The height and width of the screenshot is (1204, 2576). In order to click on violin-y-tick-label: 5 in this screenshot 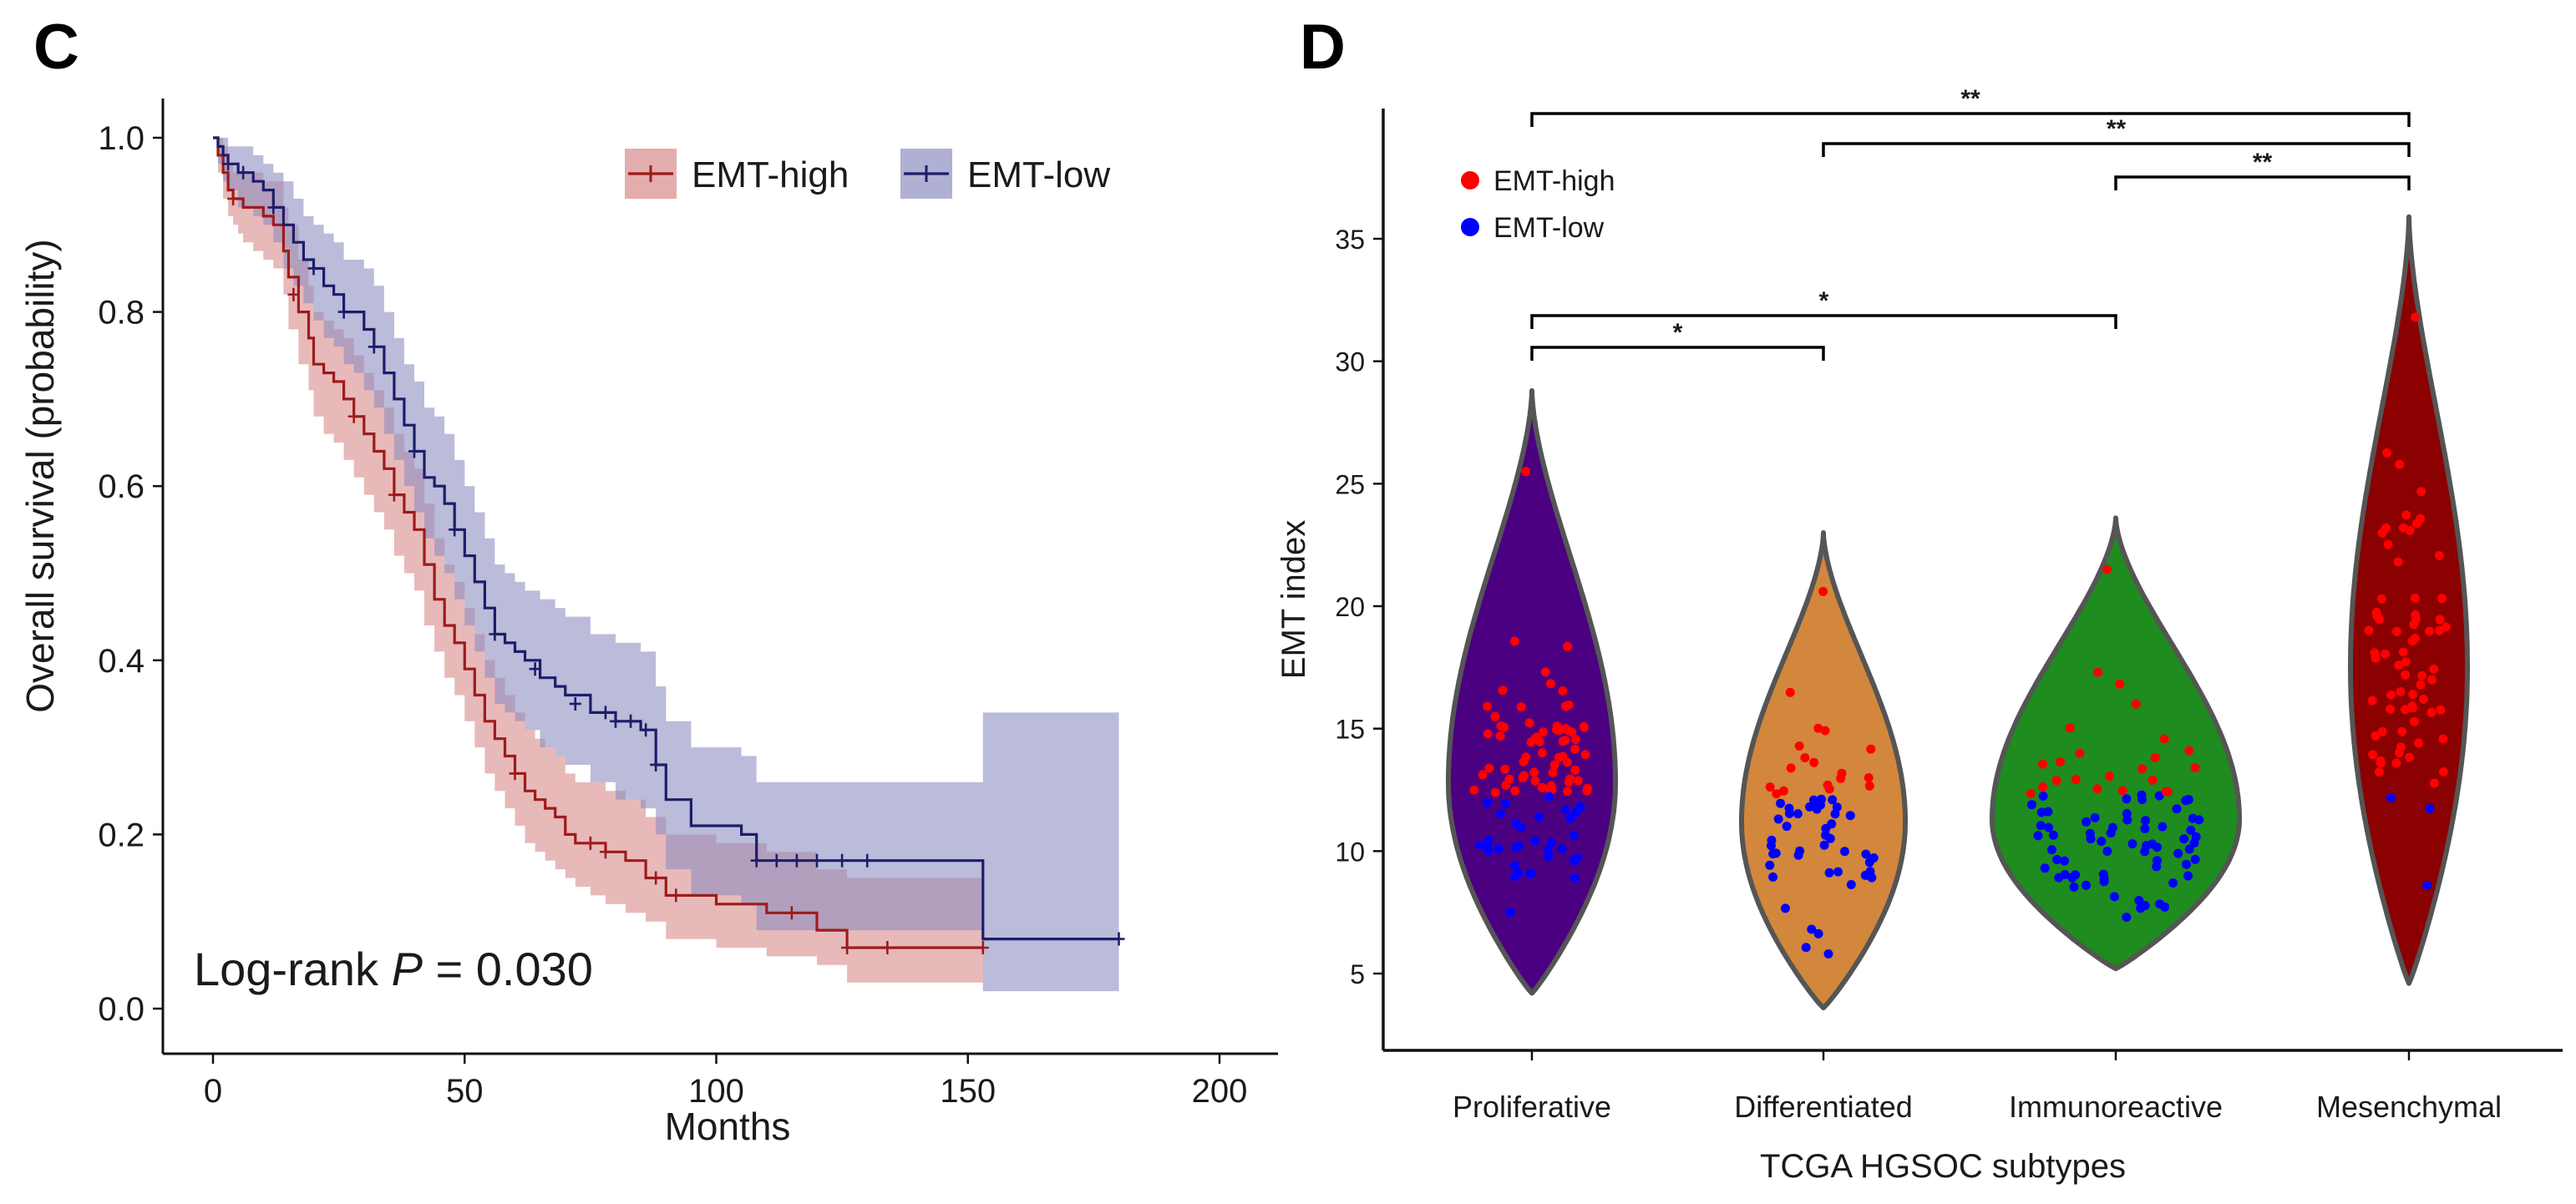, I will do `click(1357, 974)`.